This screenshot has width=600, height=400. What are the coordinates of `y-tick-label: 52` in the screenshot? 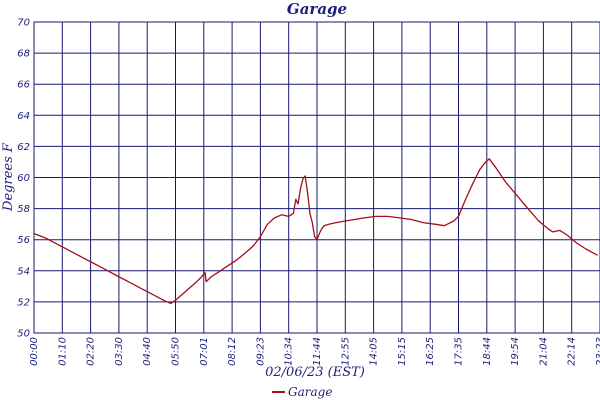 It's located at (23, 302).